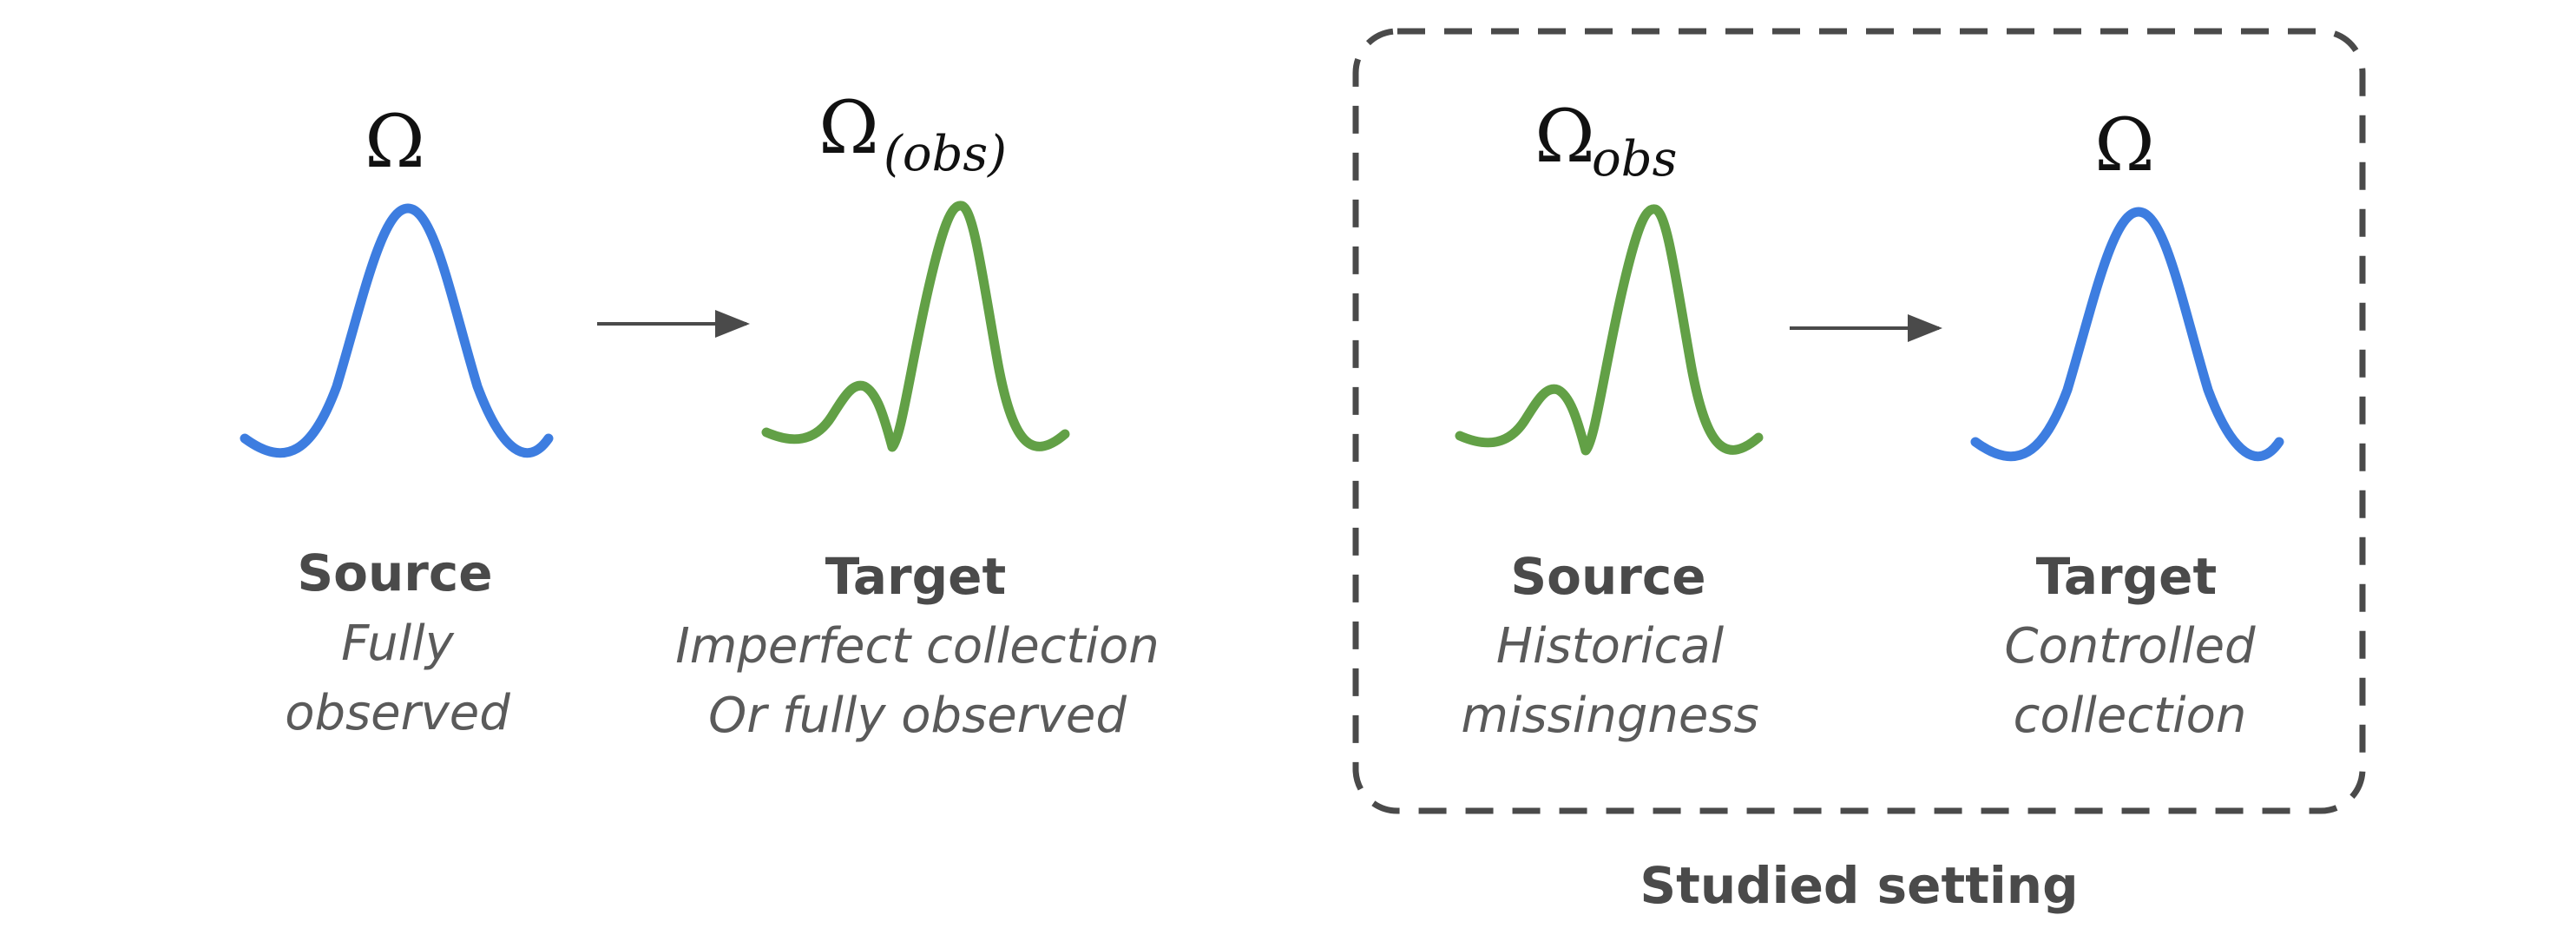 This screenshot has width=2576, height=948. What do you see at coordinates (398, 644) in the screenshot?
I see `left-source-description-line1: Fully` at bounding box center [398, 644].